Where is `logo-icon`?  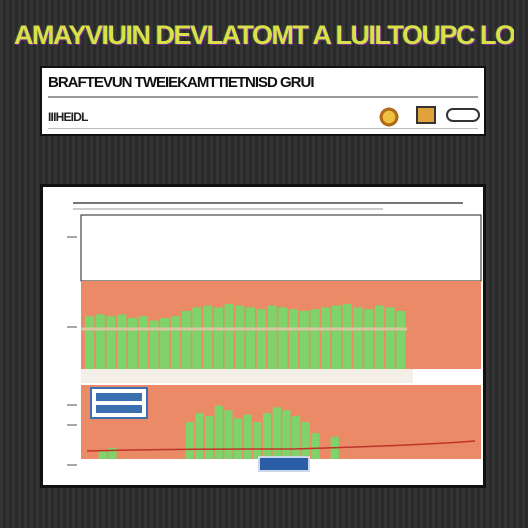 logo-icon is located at coordinates (463, 115).